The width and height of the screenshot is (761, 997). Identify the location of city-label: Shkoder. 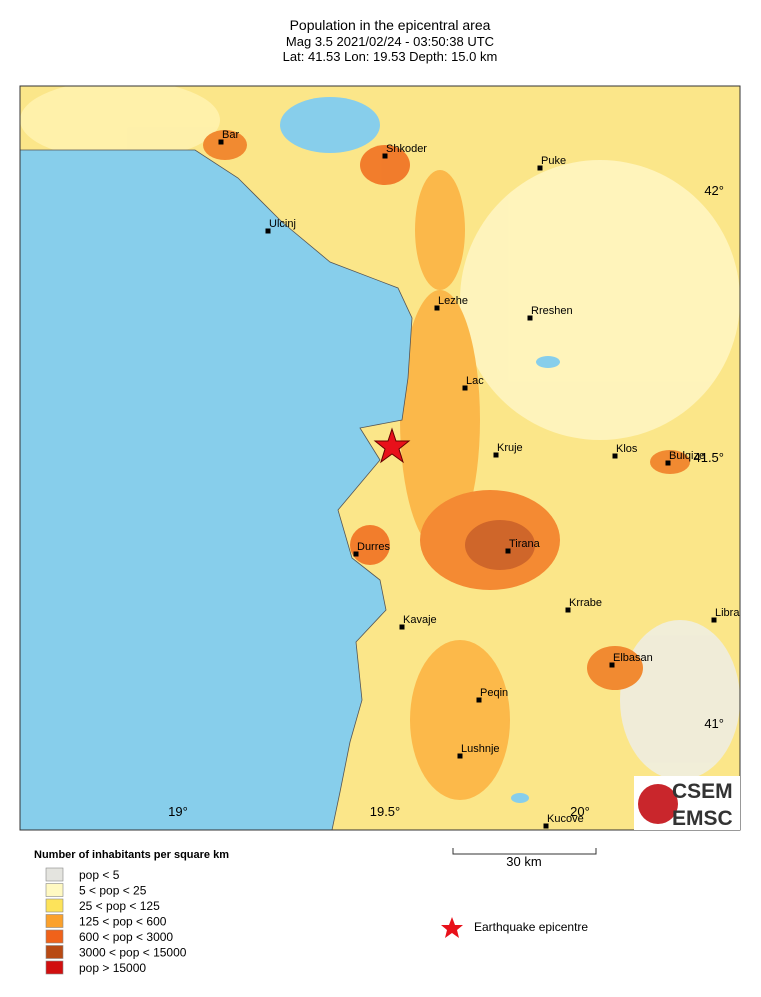
(406, 149).